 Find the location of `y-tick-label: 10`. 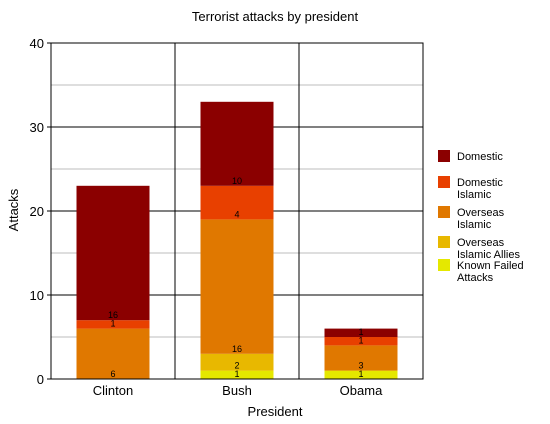

y-tick-label: 10 is located at coordinates (37, 295).